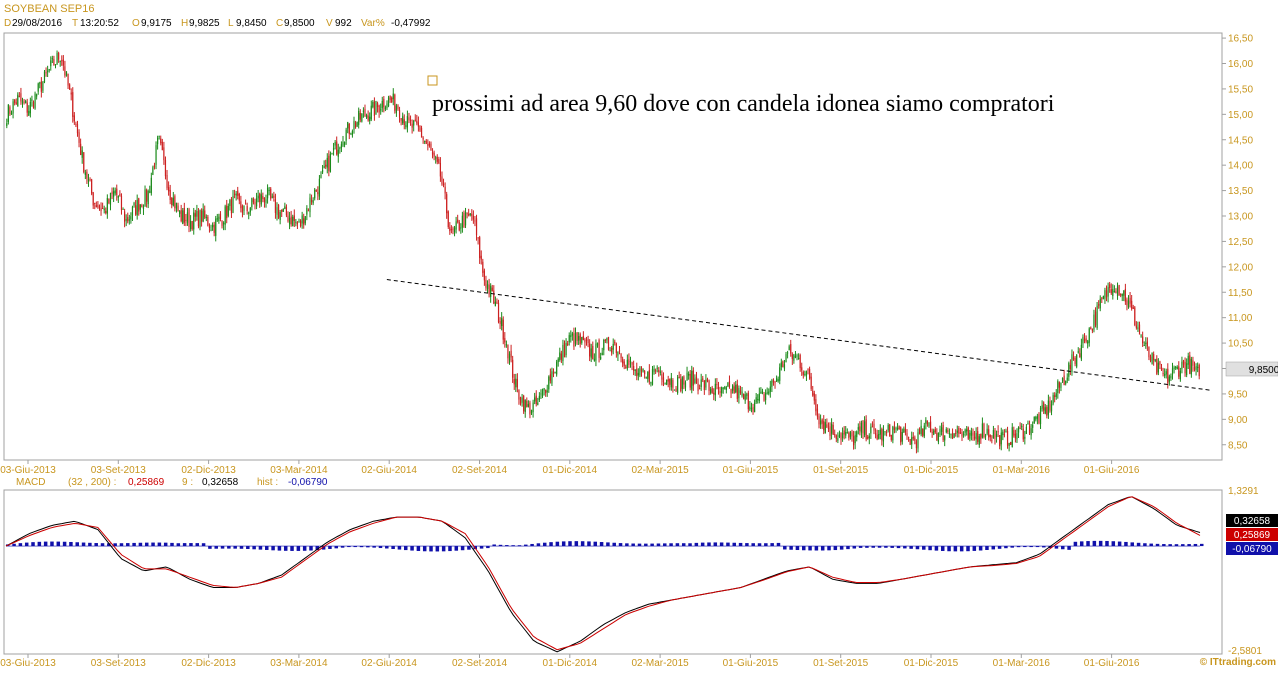 This screenshot has width=1278, height=673. Describe the element at coordinates (231, 23) in the screenshot. I see `low-label: L` at that location.